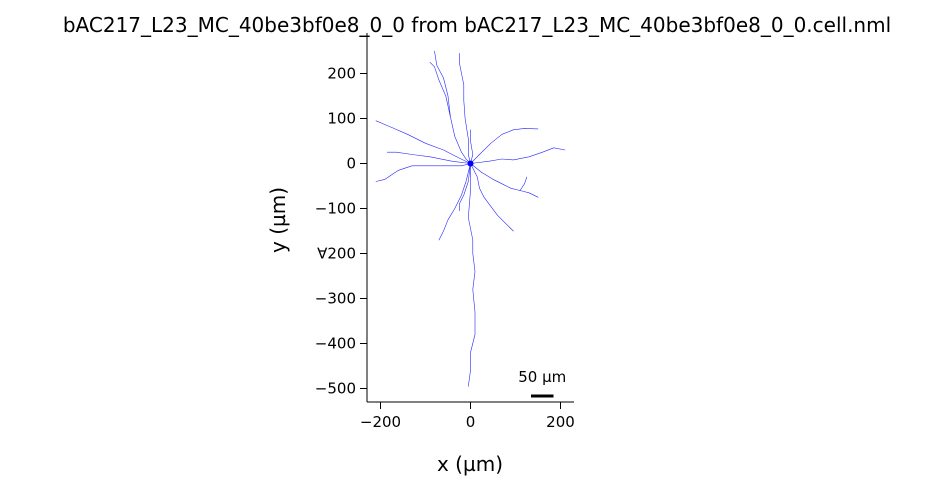 Image resolution: width=940 pixels, height=484 pixels. What do you see at coordinates (335, 209) in the screenshot?
I see `y-tick-label: −100` at bounding box center [335, 209].